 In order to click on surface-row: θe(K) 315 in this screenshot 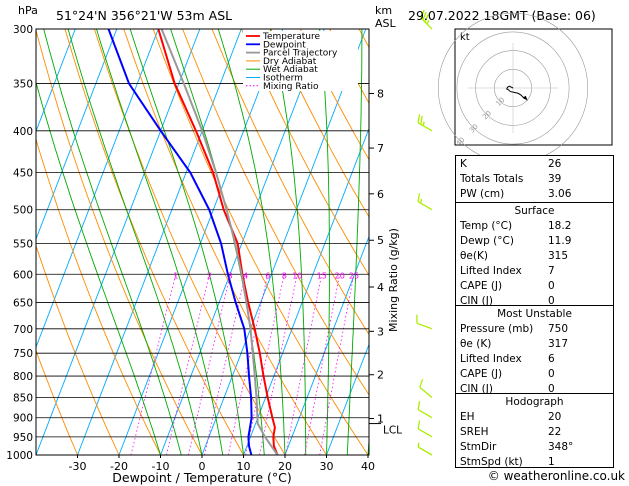, I will do `click(514, 256)`.